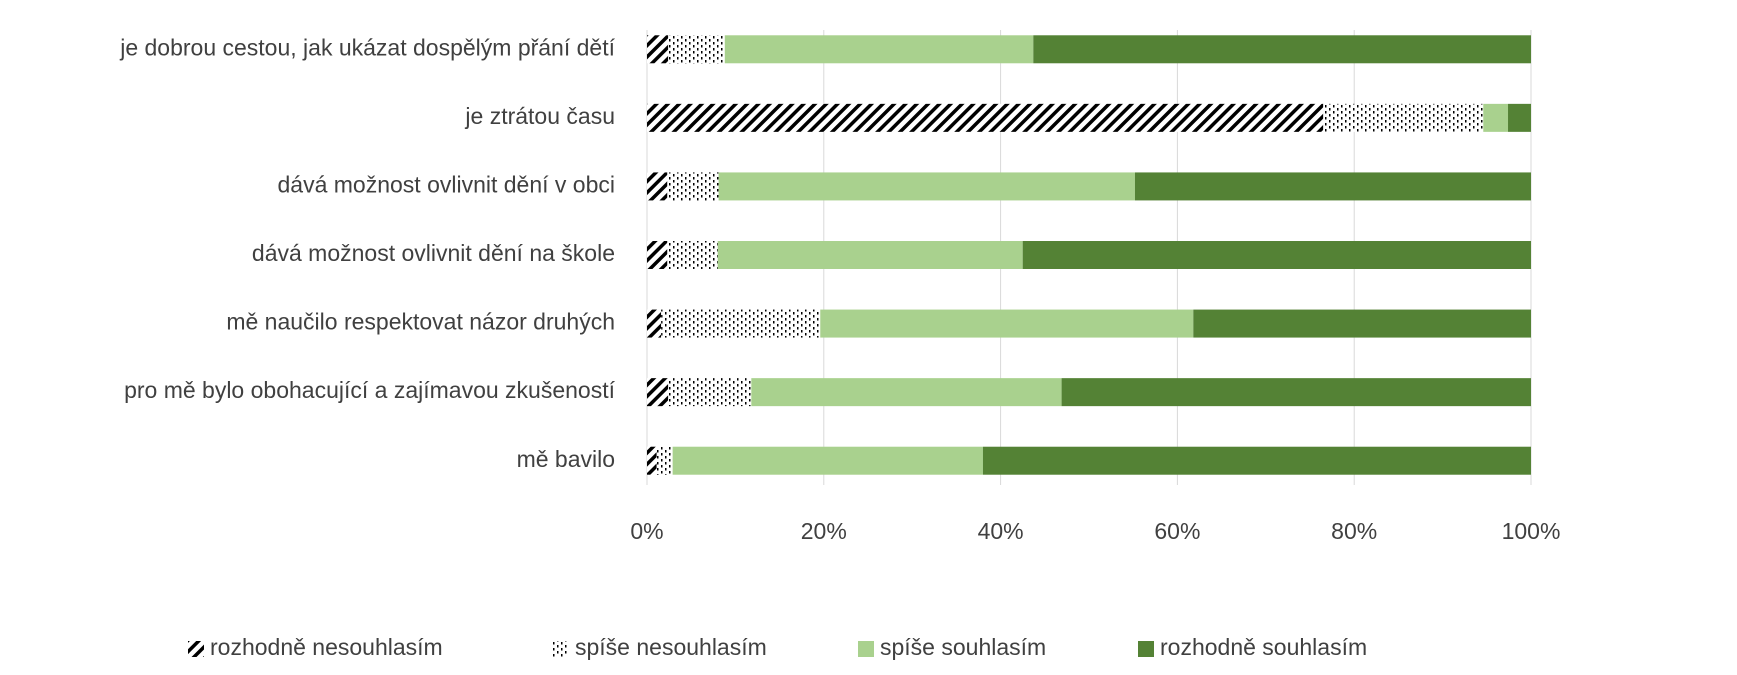  I want to click on x-tick-label: 40%, so click(1001, 531).